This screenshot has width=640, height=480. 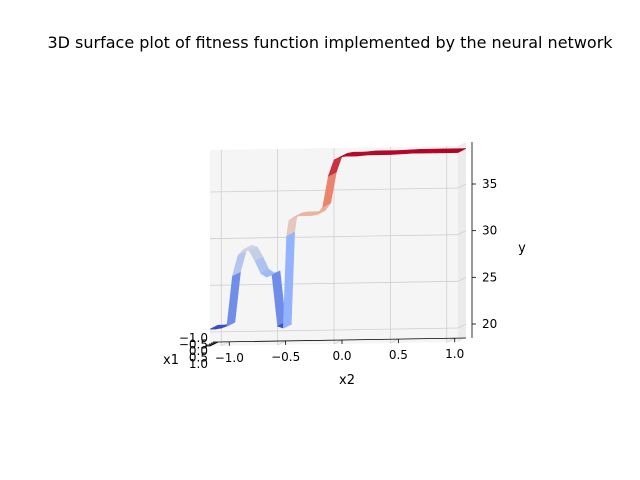 I want to click on x1-axis-label: x1, so click(x=171, y=360).